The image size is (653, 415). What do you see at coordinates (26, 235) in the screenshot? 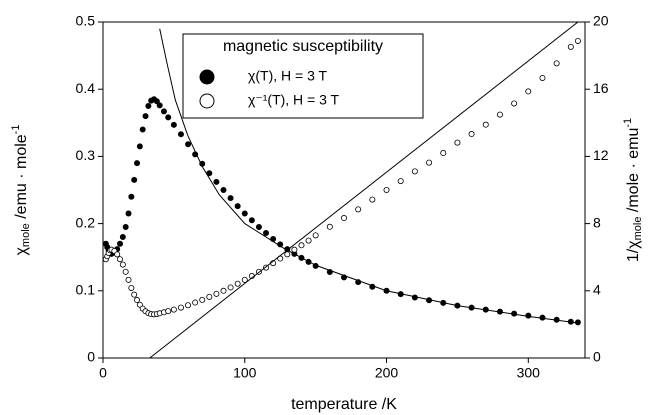
I see `y-label-sub: mole` at bounding box center [26, 235].